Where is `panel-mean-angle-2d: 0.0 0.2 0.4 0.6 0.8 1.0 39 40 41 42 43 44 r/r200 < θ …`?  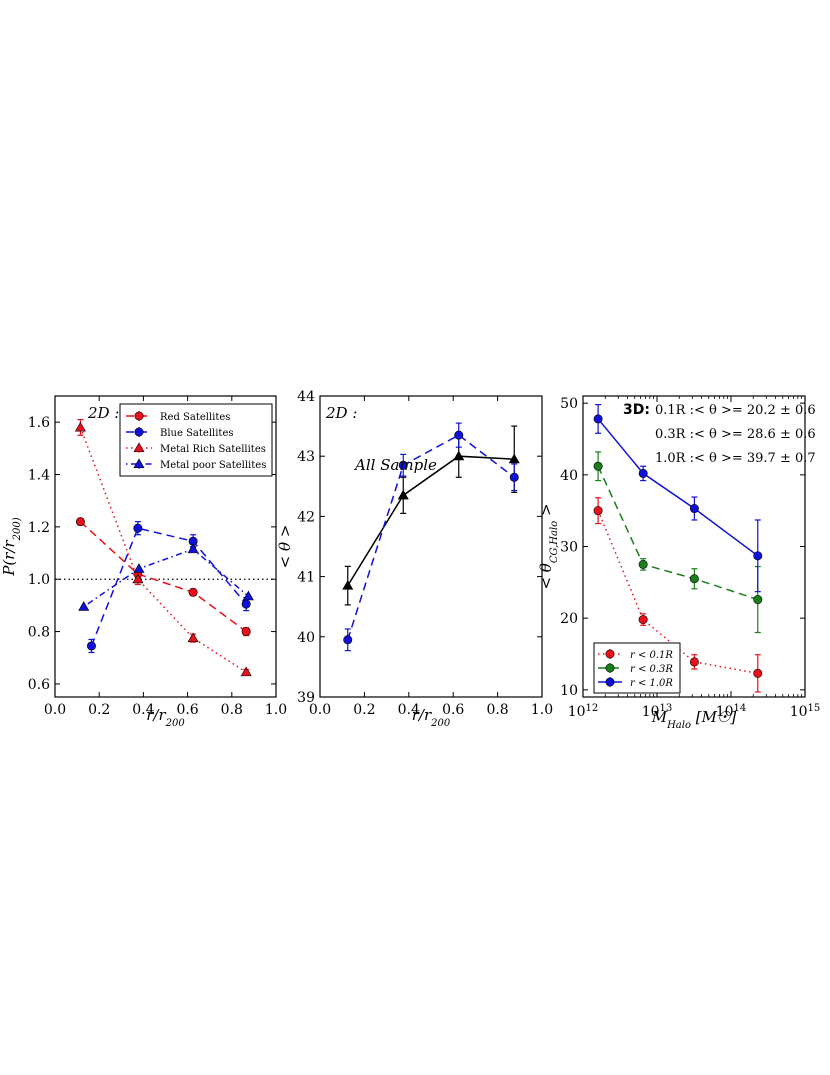 panel-mean-angle-2d: 0.0 0.2 0.4 0.6 0.8 1.0 39 40 41 42 43 44 r/r200 < θ … is located at coordinates (414, 559).